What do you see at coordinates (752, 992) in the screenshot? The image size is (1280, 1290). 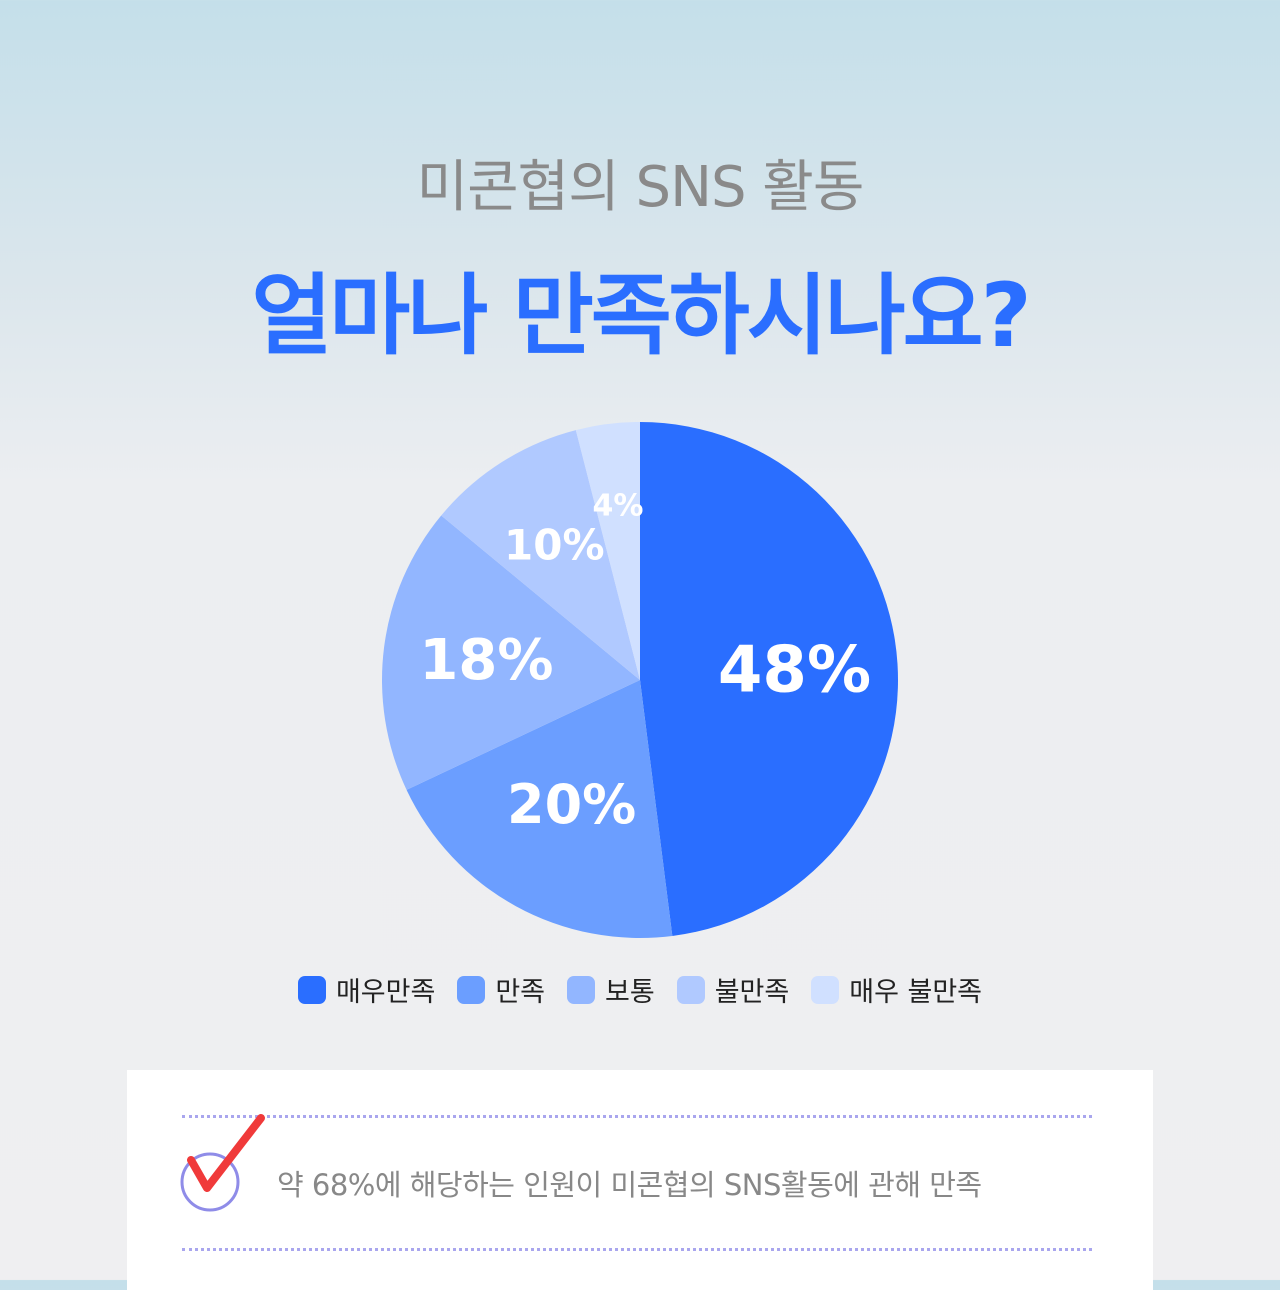 I see `legend-label: 불만족` at bounding box center [752, 992].